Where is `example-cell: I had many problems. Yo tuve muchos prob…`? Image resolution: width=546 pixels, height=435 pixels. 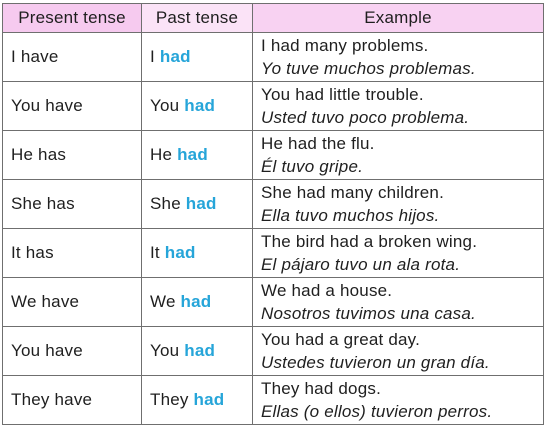
example-cell: I had many problems. Yo tuve muchos prob… is located at coordinates (398, 57).